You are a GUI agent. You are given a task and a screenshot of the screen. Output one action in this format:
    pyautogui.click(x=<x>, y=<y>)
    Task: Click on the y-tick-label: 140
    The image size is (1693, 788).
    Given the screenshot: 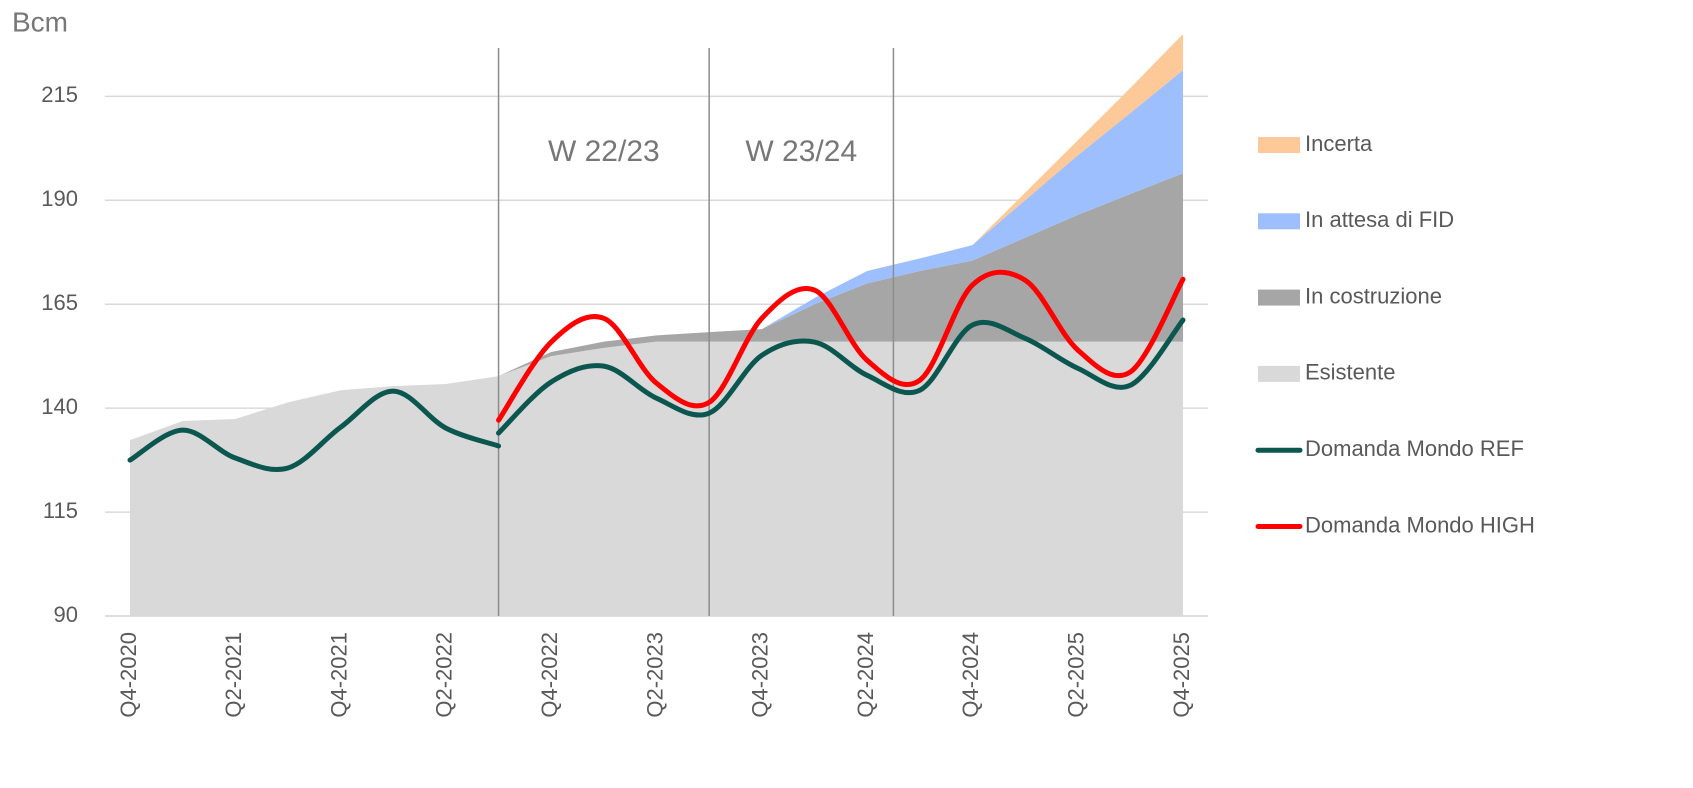 What is the action you would take?
    pyautogui.click(x=59, y=406)
    